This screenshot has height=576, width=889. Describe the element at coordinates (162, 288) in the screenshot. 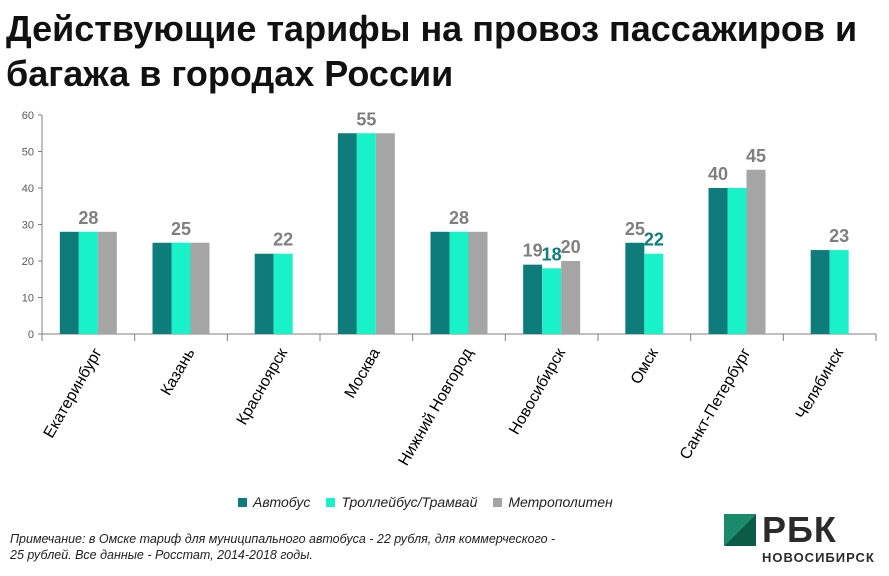

I see `bar-kazan-bus` at that location.